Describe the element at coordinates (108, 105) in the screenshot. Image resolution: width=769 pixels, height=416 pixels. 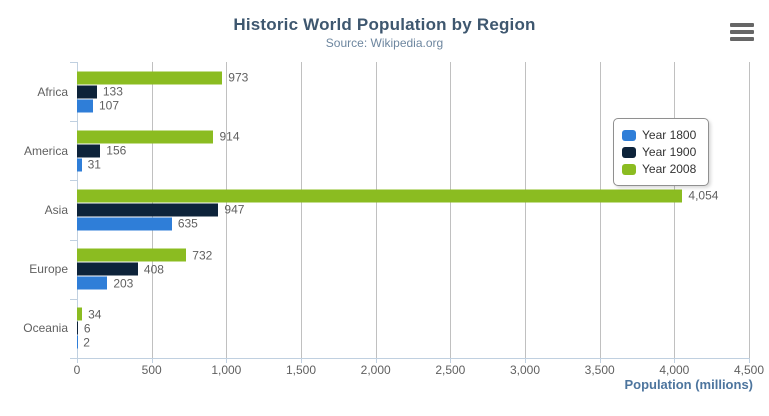
I see `data-label: 107` at that location.